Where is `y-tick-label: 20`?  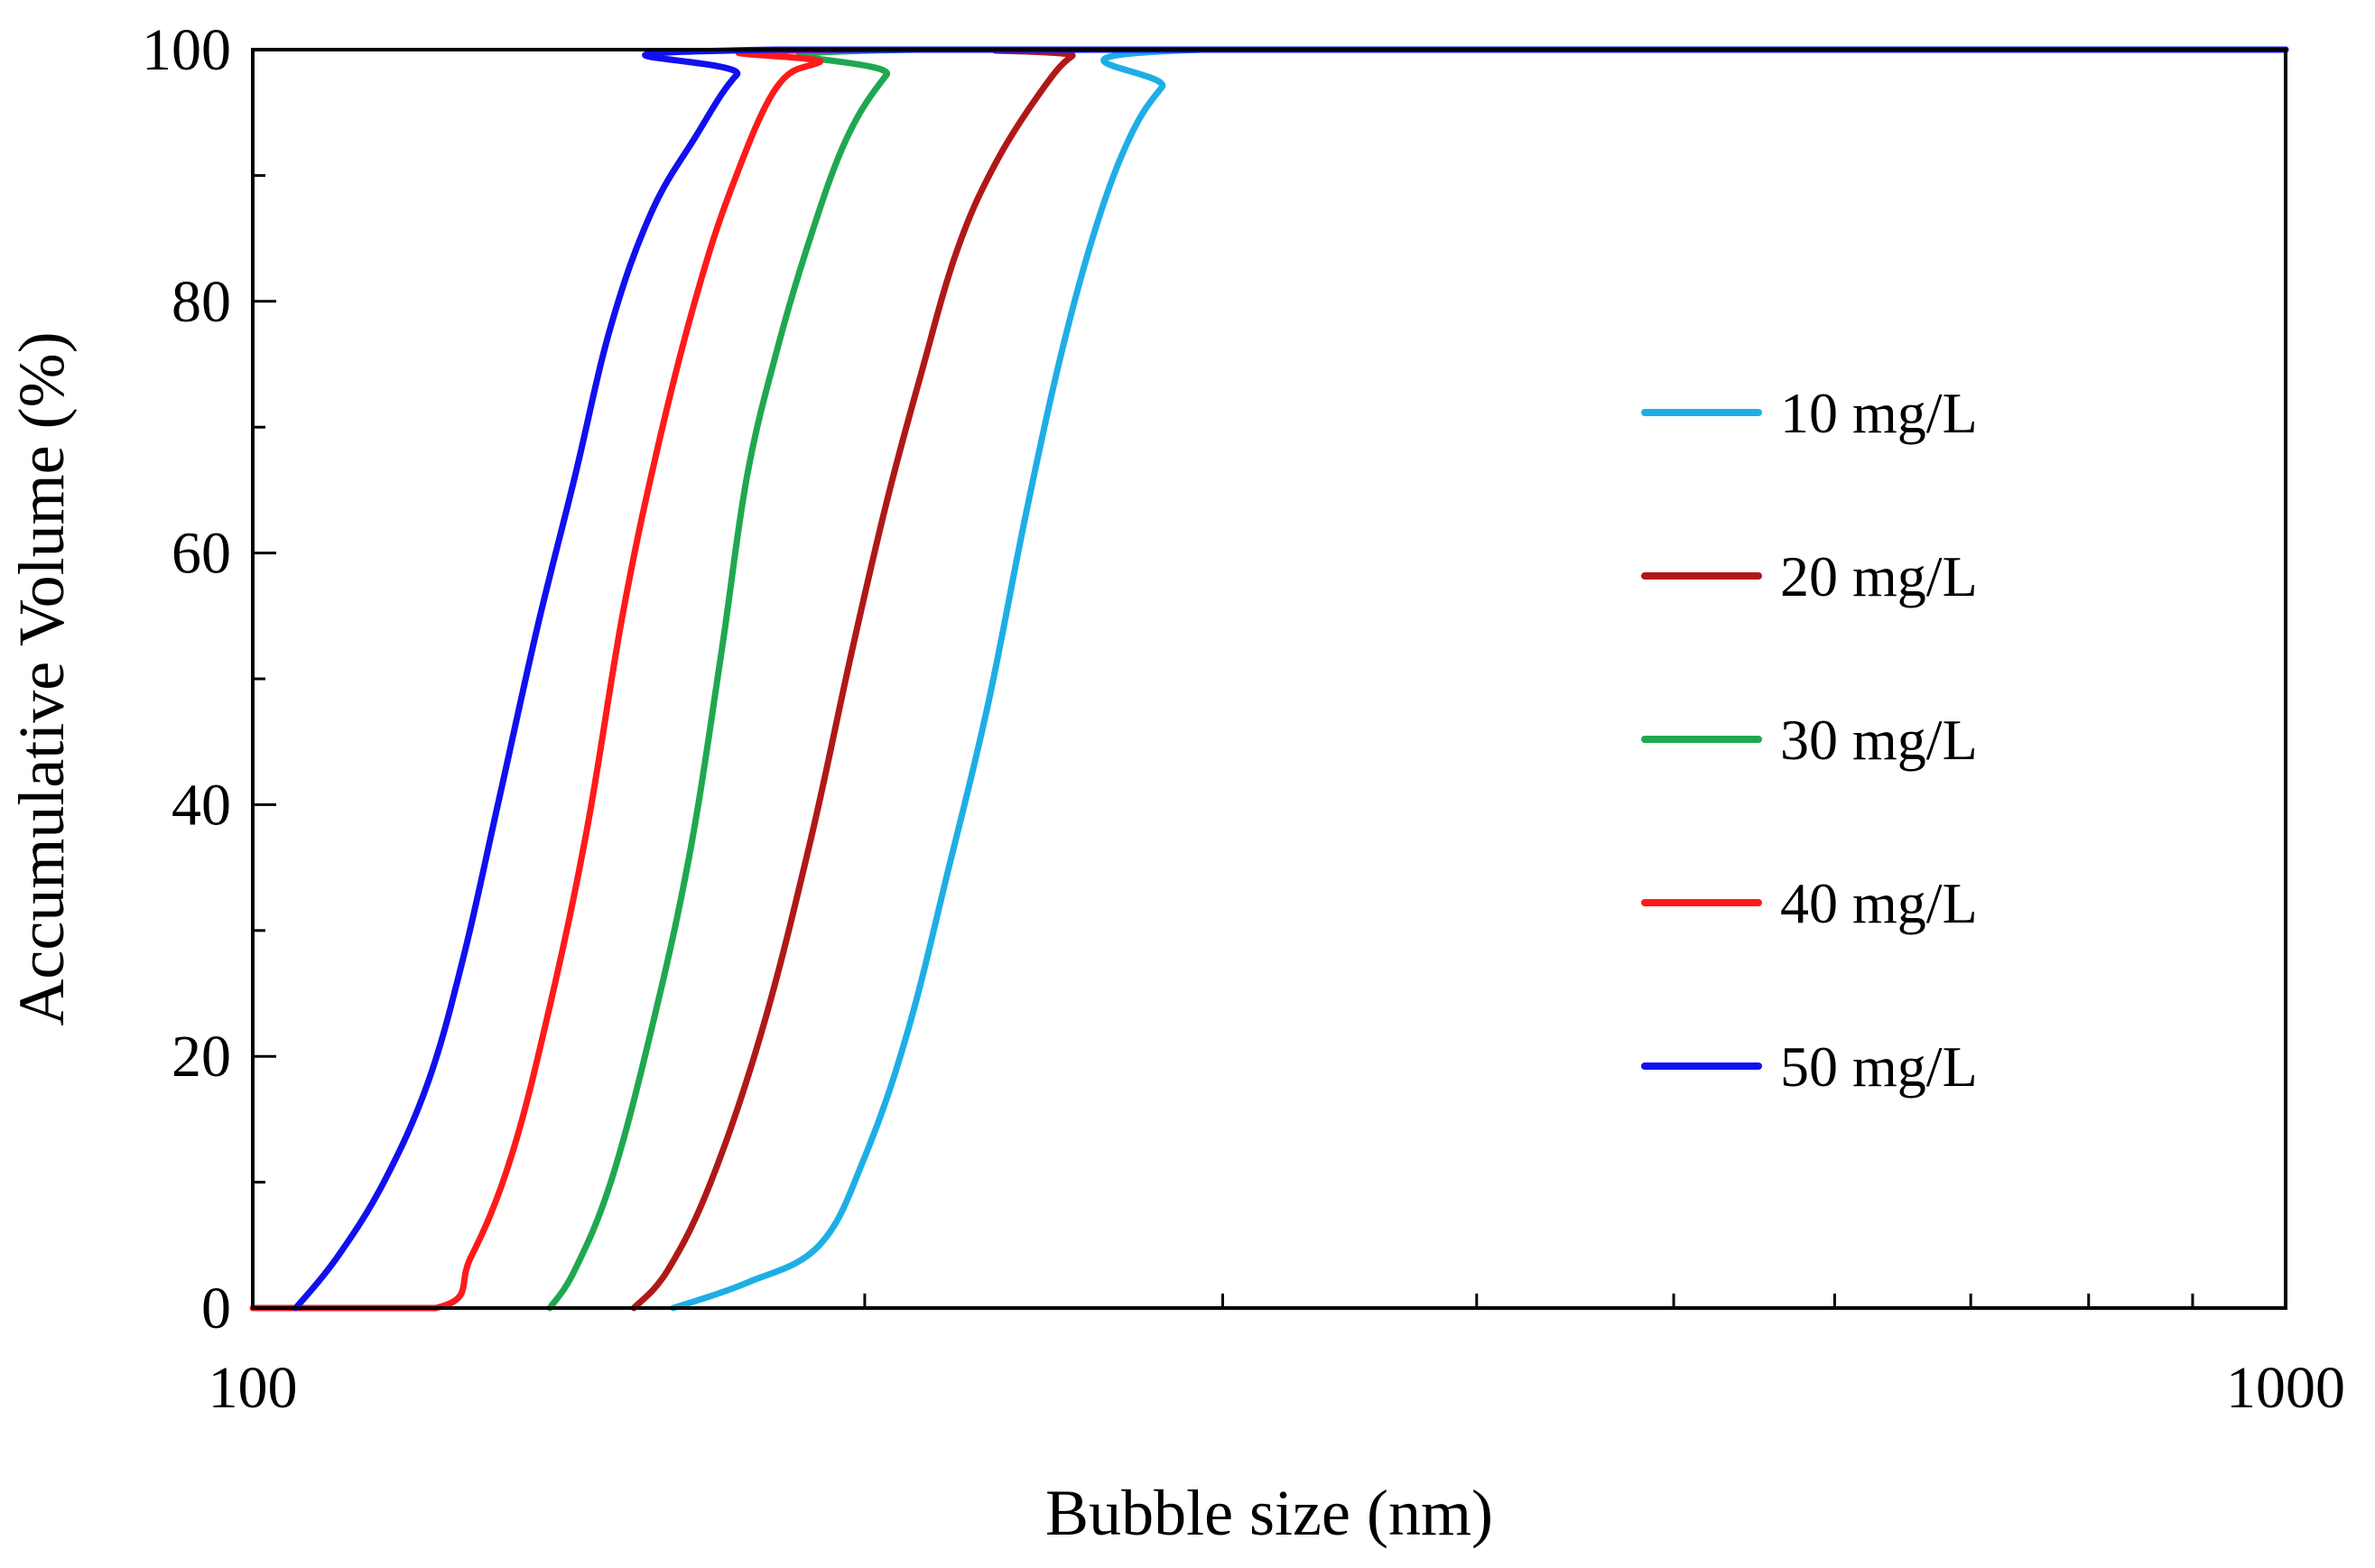 y-tick-label: 20 is located at coordinates (201, 1057).